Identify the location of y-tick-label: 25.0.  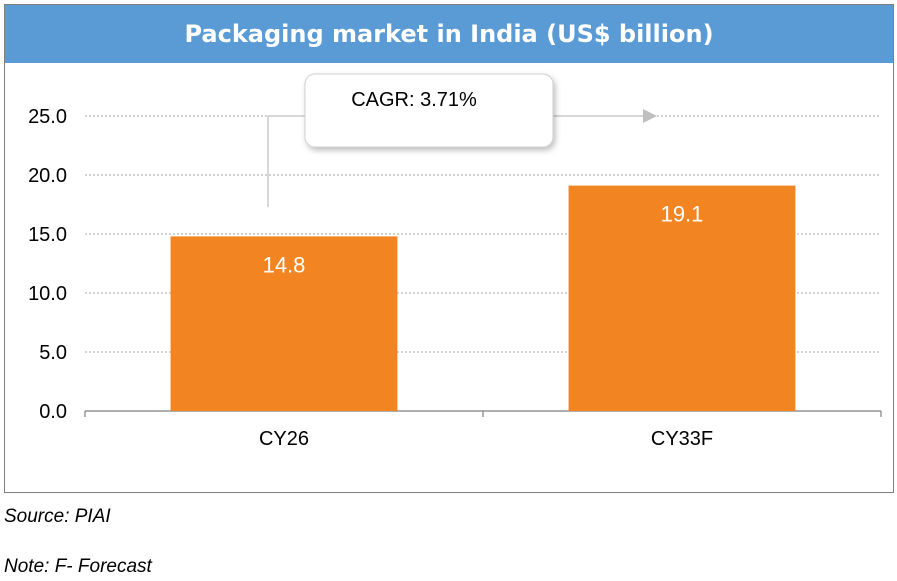
(47, 117).